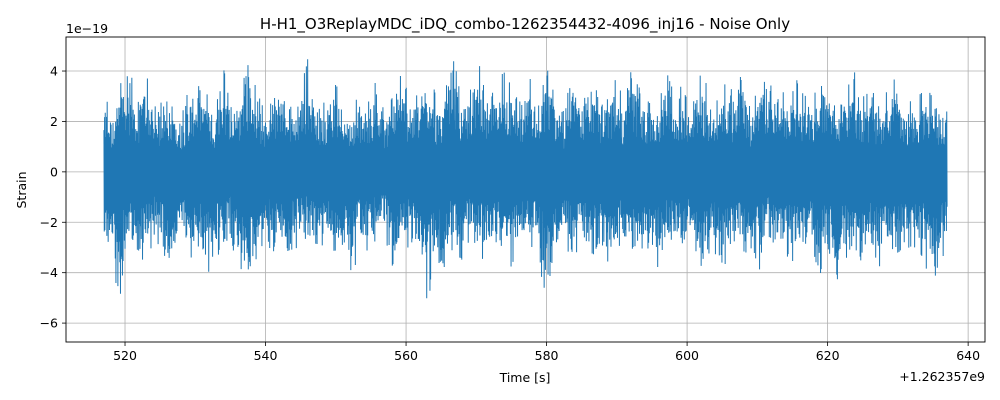 The width and height of the screenshot is (1000, 400). I want to click on y-tick-label: 2, so click(54, 121).